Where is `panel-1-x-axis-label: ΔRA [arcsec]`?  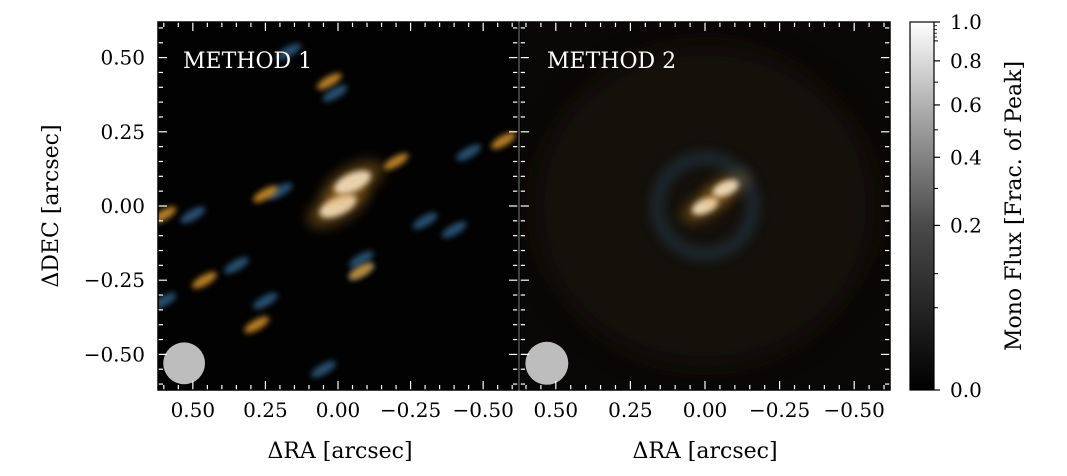
panel-1-x-axis-label: ΔRA [arcsec] is located at coordinates (339, 451).